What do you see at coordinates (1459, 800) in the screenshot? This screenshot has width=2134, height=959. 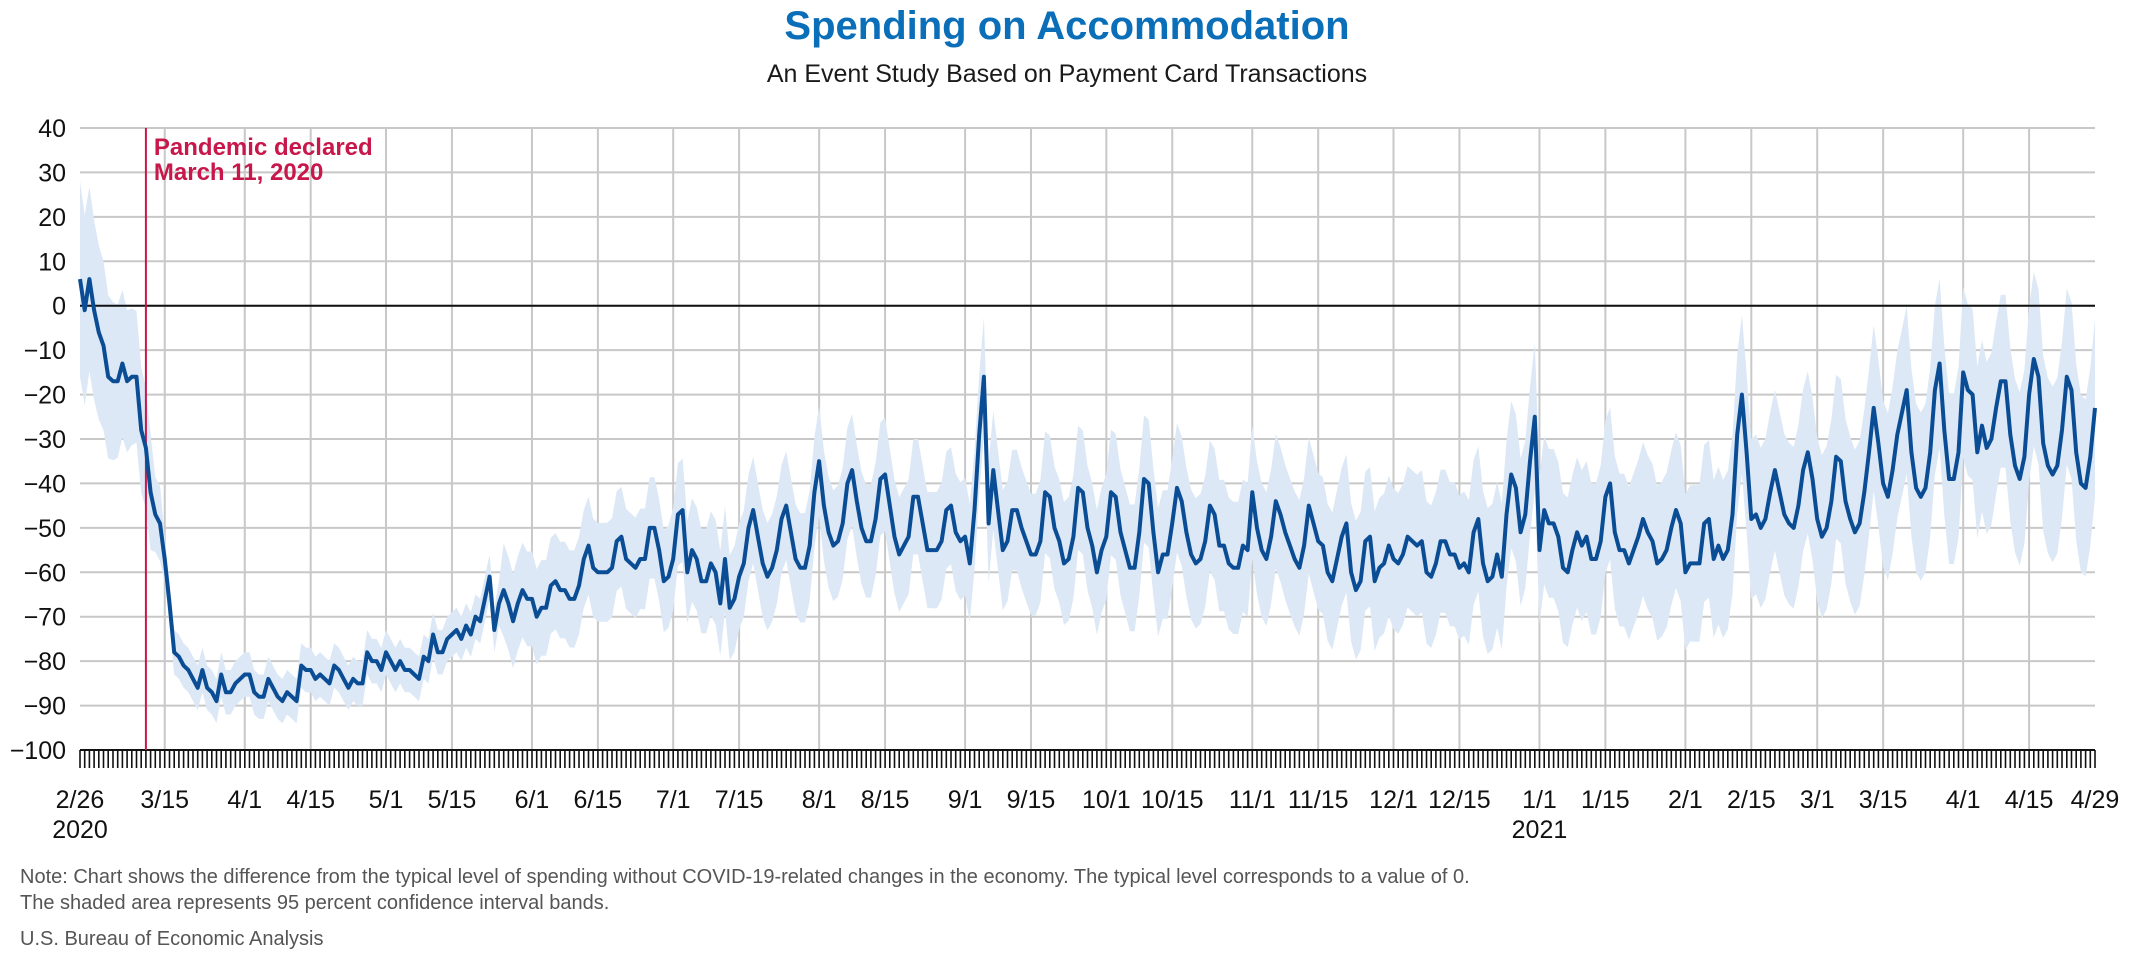 I see `x-tick-label: 12/15` at bounding box center [1459, 800].